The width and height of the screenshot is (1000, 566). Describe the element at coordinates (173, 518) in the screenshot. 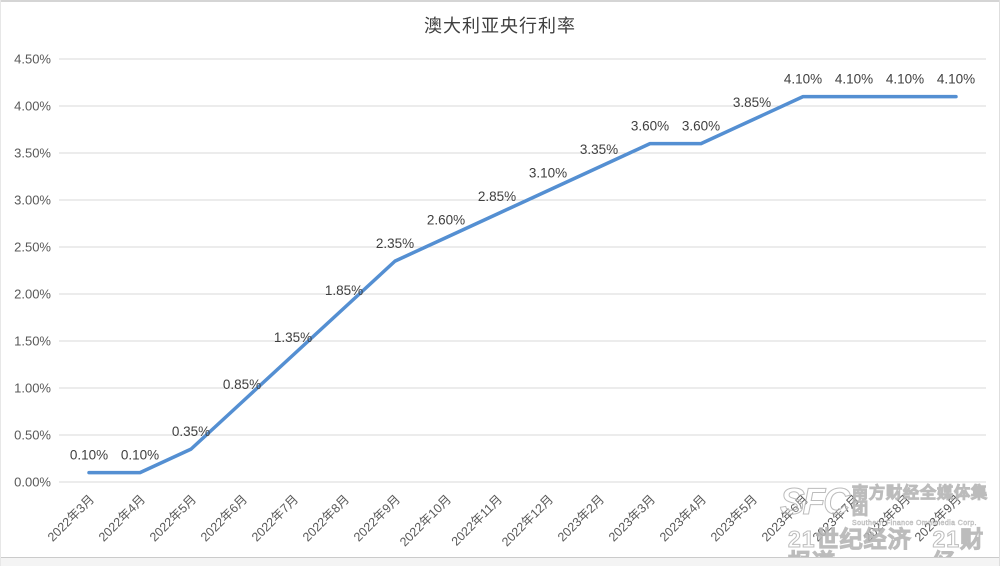

I see `x-tick-label: 2022年5月` at that location.